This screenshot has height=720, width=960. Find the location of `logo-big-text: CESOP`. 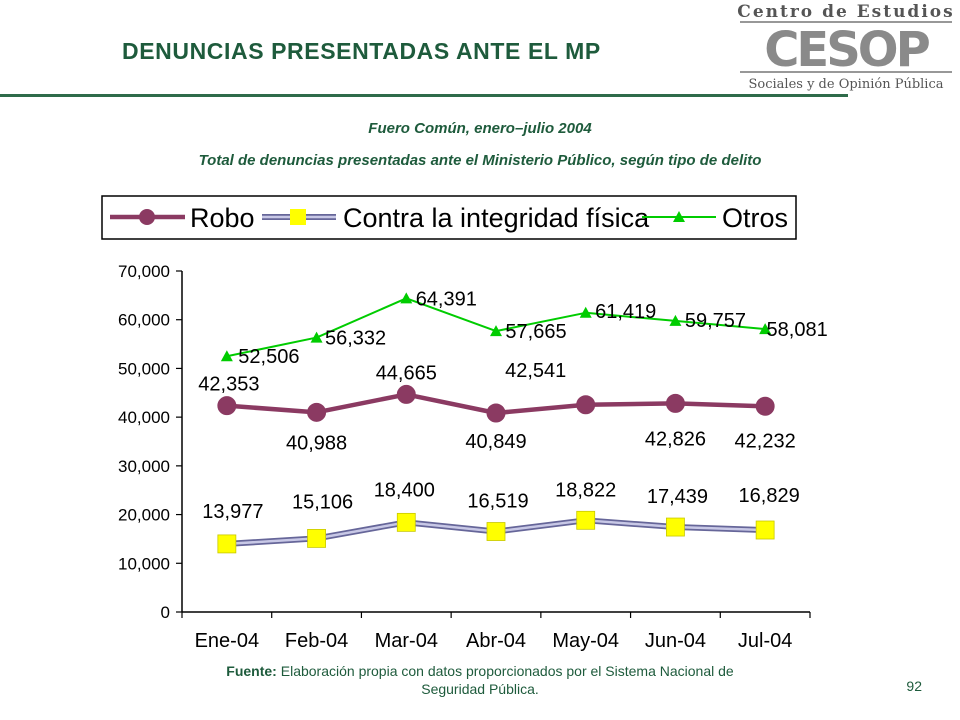

logo-big-text: CESOP is located at coordinates (846, 50).